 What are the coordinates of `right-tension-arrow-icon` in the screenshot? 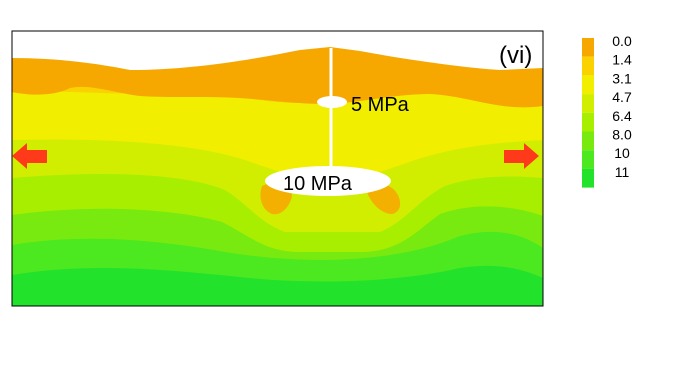 It's located at (521, 156).